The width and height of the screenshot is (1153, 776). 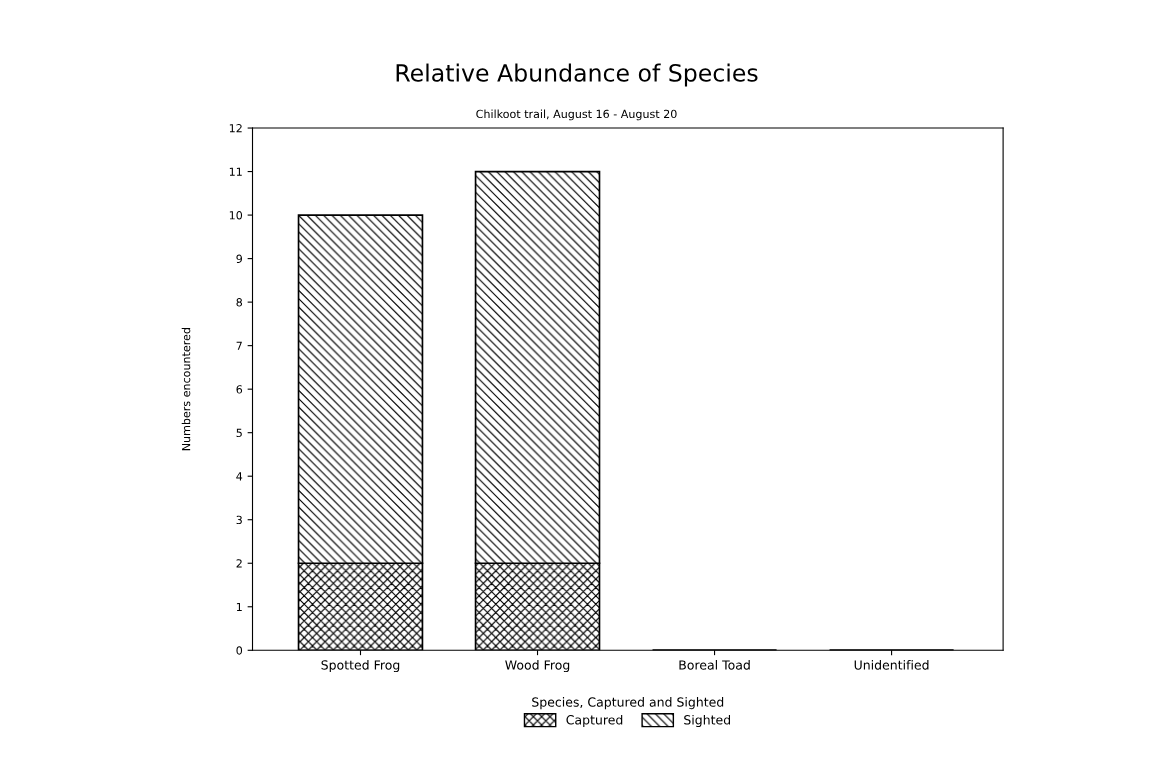 I want to click on y-tick-label: 2, so click(x=239, y=563).